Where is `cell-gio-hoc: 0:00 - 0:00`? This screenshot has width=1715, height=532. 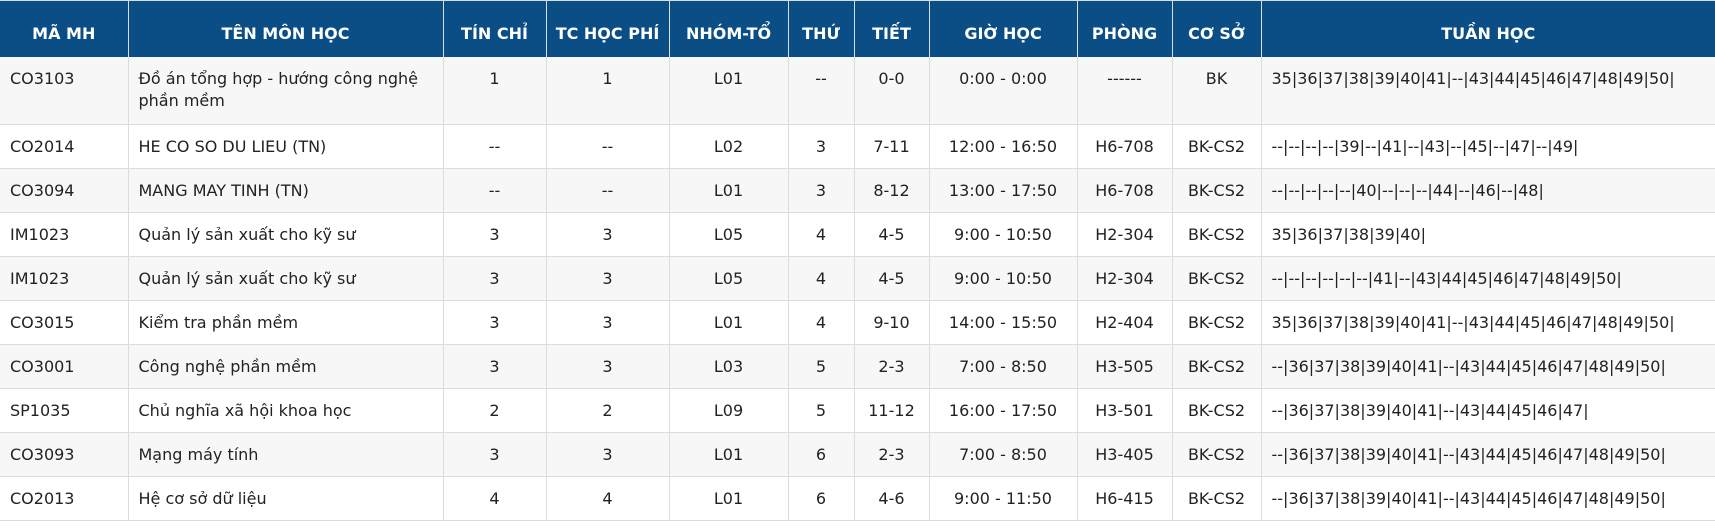
cell-gio-hoc: 0:00 - 0:00 is located at coordinates (1003, 90).